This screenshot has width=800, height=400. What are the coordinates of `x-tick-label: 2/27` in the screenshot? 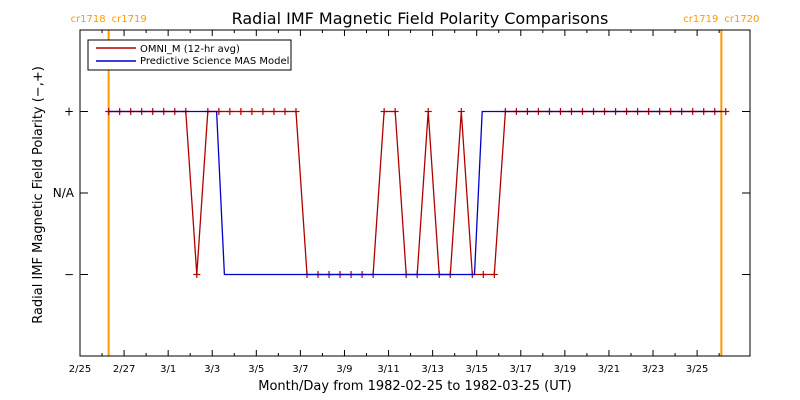 It's located at (124, 369).